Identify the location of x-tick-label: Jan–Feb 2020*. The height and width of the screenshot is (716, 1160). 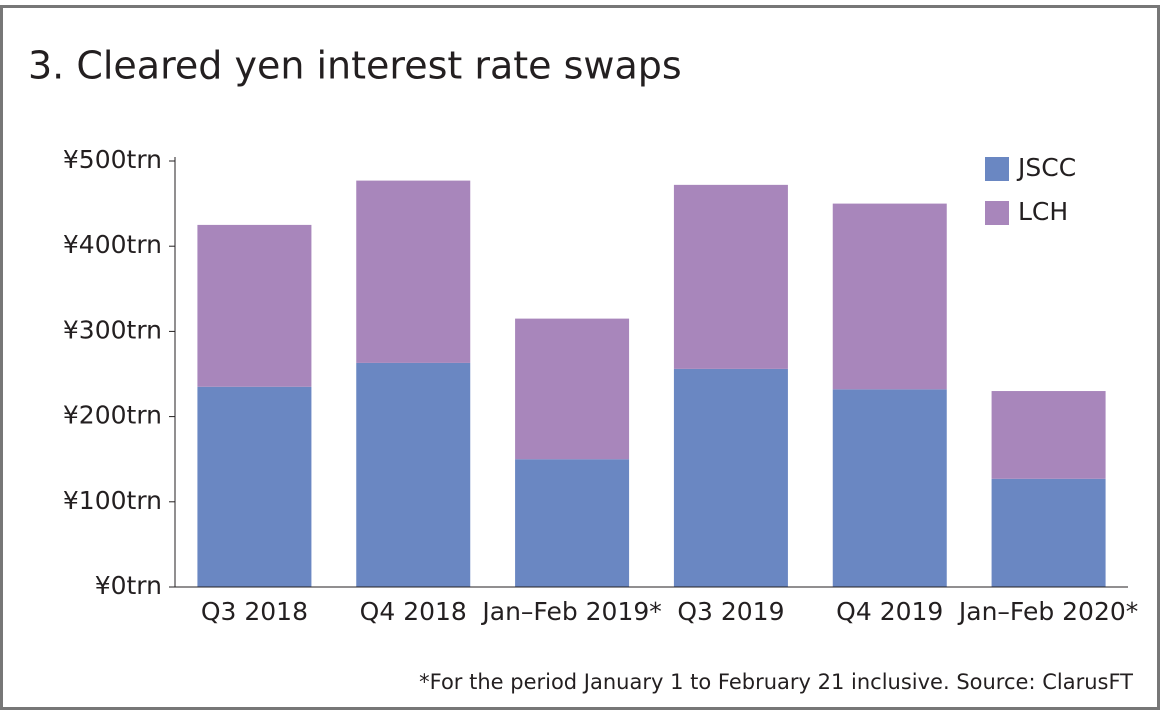
(1047, 611).